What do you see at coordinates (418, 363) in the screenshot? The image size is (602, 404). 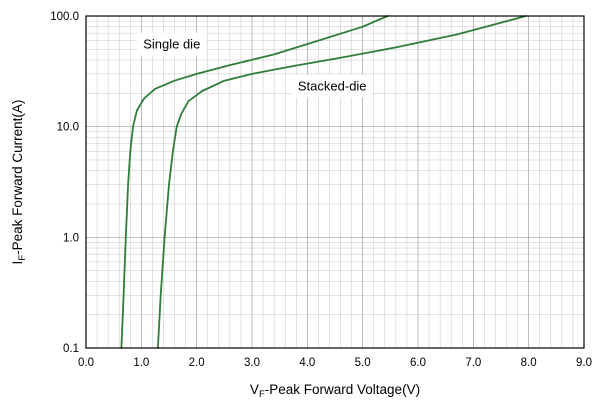 I see `x-tick-label: 6.0` at bounding box center [418, 363].